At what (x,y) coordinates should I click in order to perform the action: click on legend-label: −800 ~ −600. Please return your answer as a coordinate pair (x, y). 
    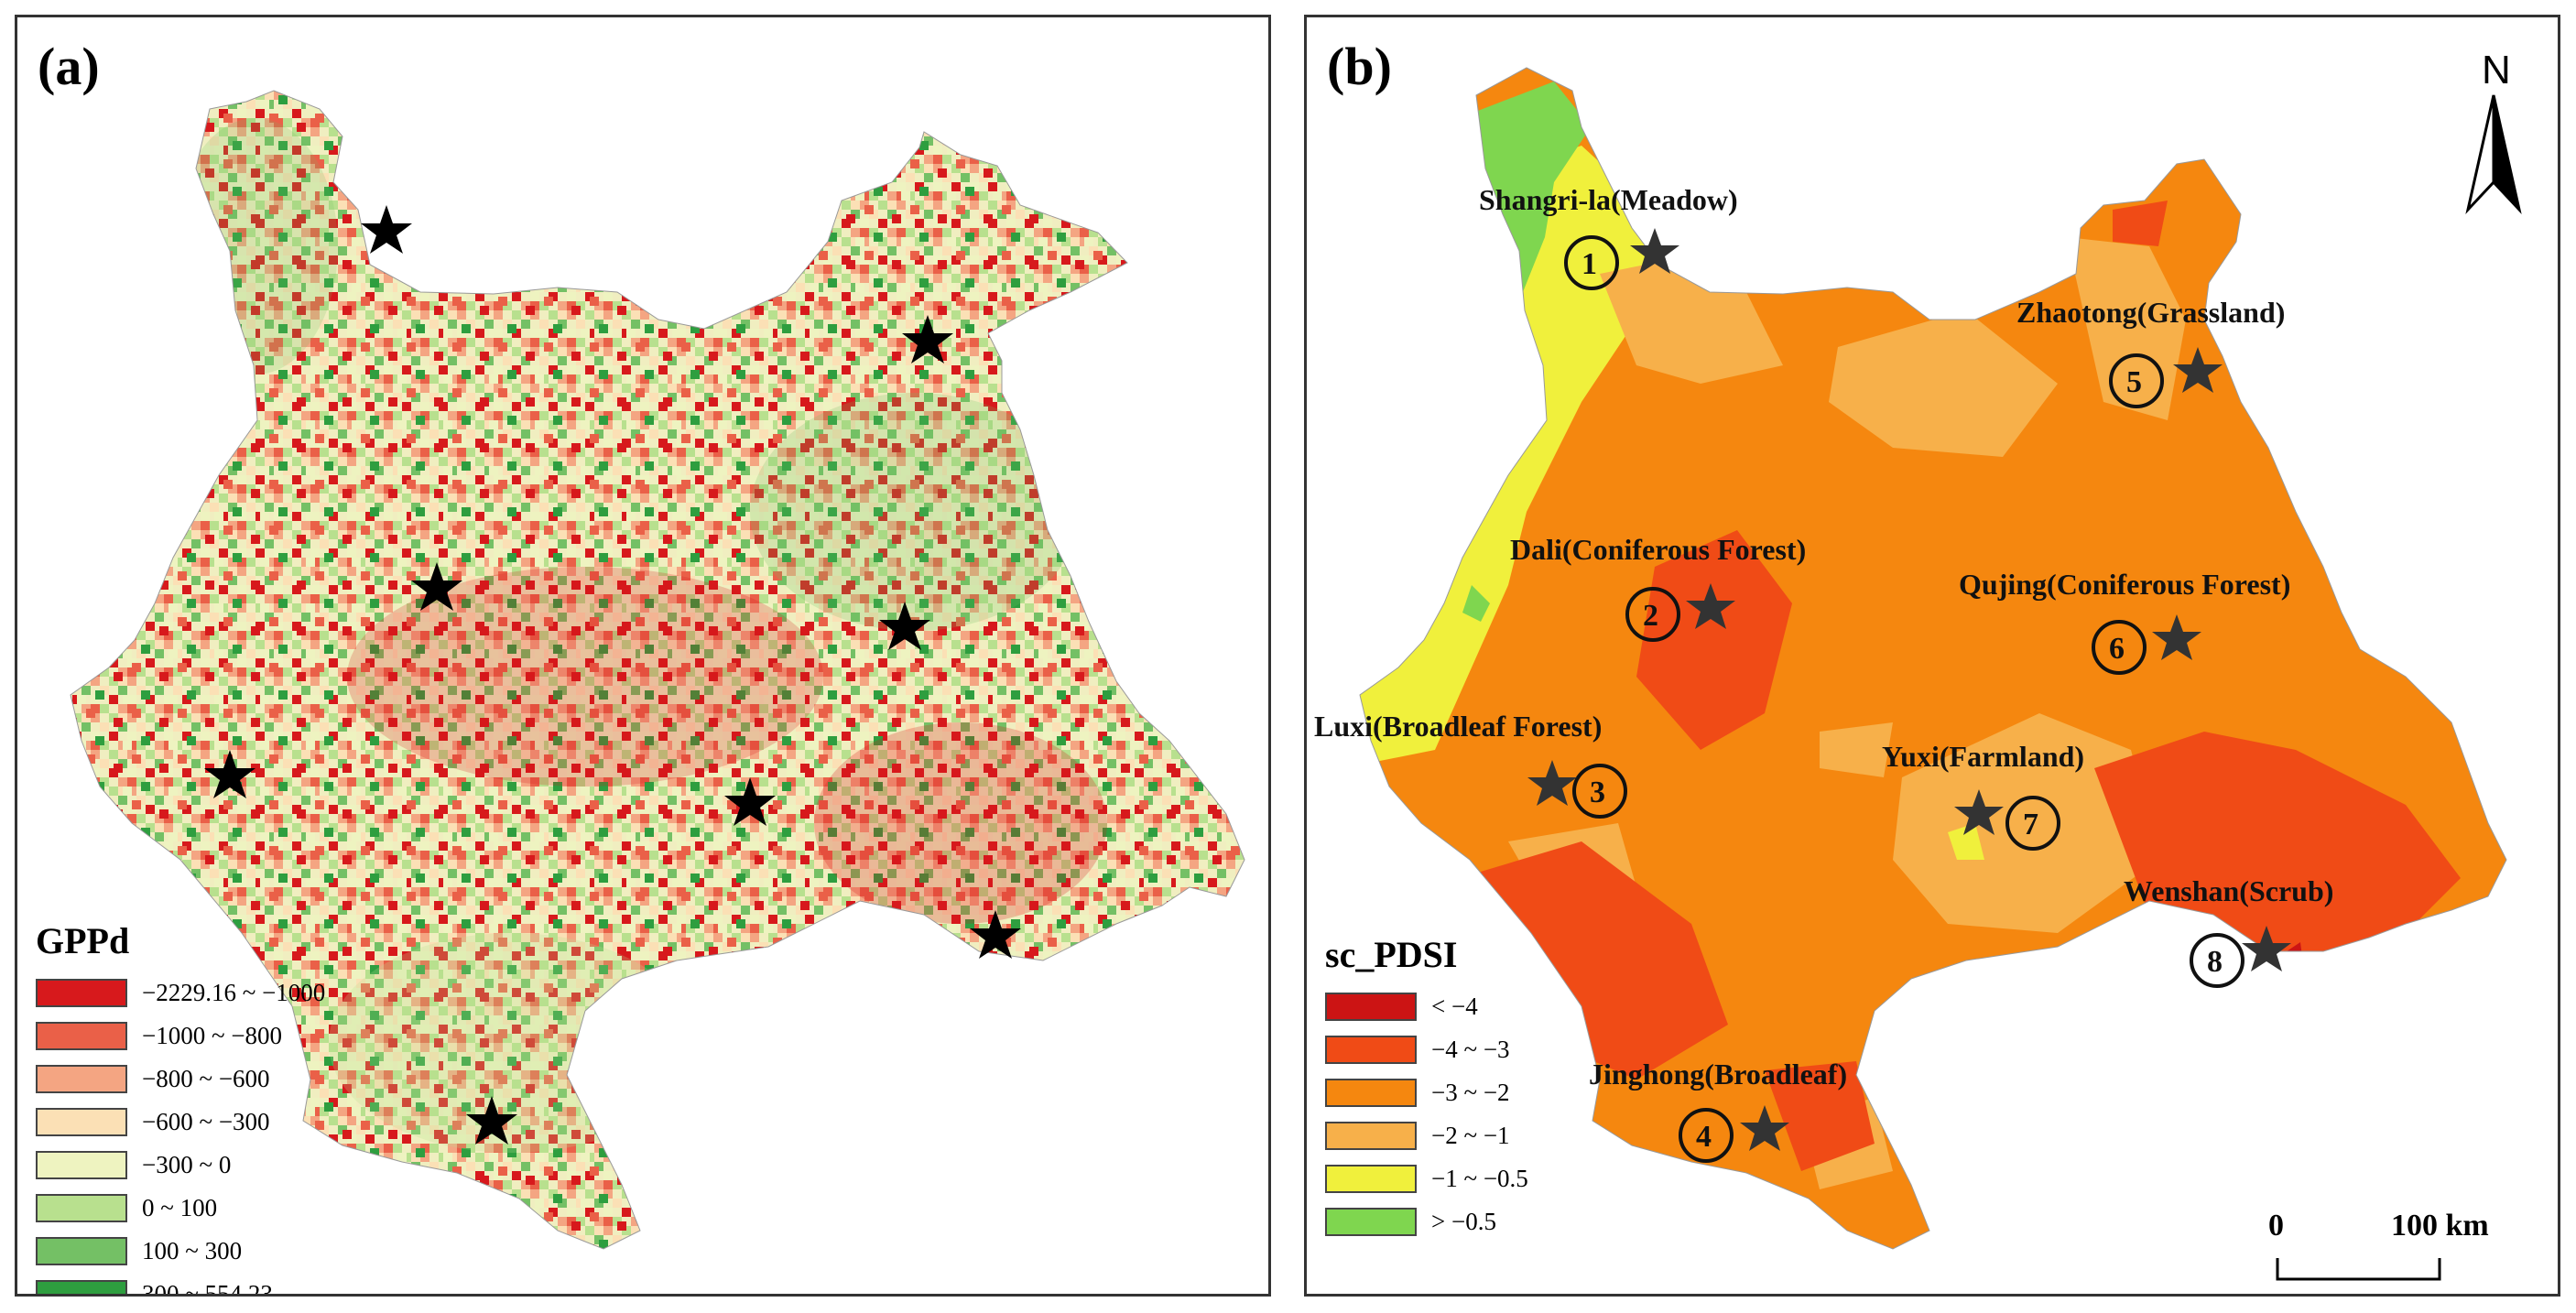
    Looking at the image, I should click on (206, 1078).